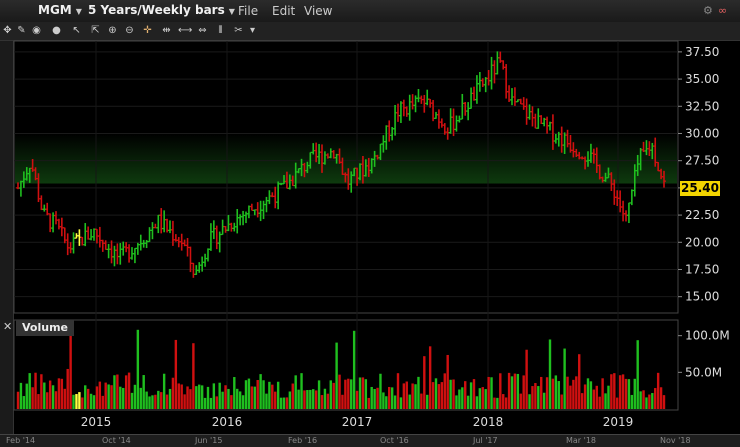 This screenshot has width=740, height=447. I want to click on menu-view: View, so click(318, 11).